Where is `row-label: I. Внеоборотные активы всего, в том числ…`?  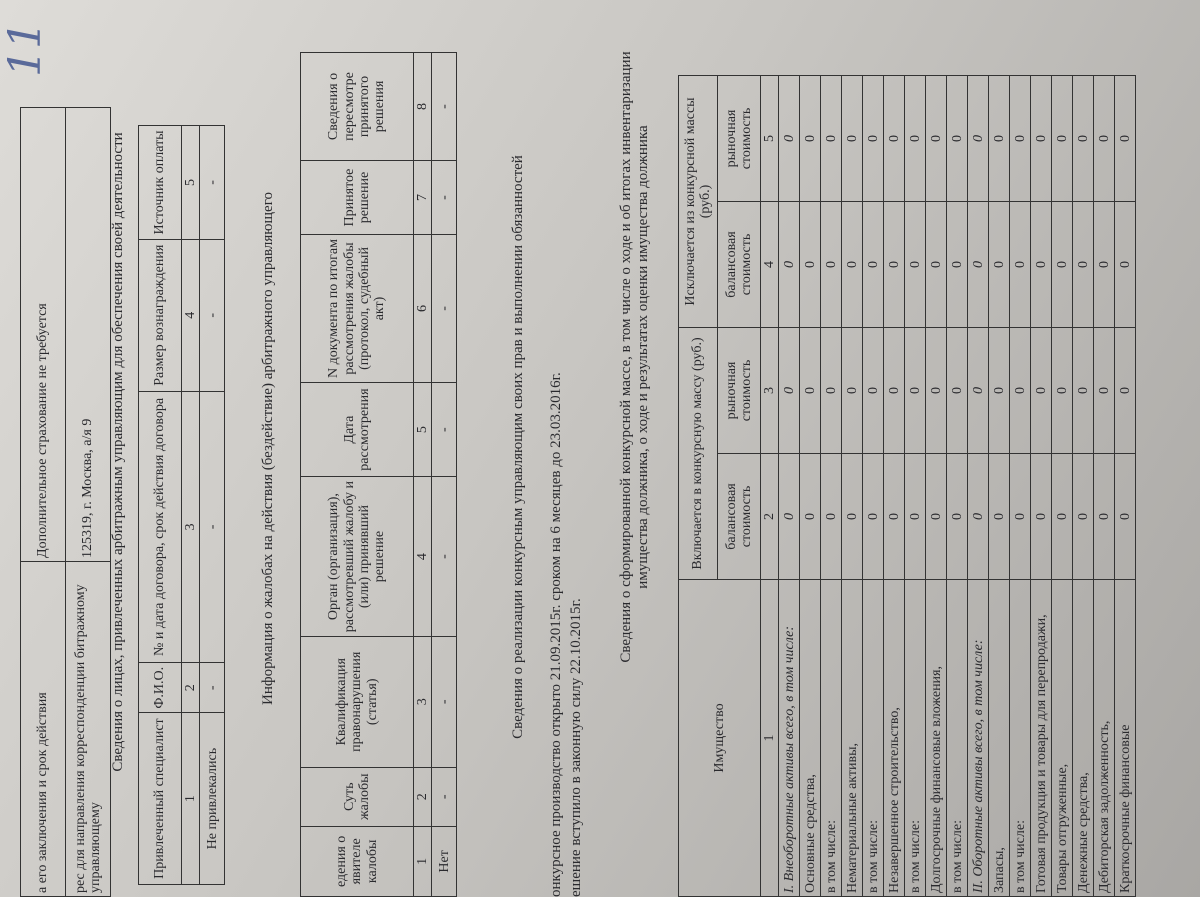
row-label: I. Внеоборотные активы всего, в том числ… is located at coordinates (789, 738).